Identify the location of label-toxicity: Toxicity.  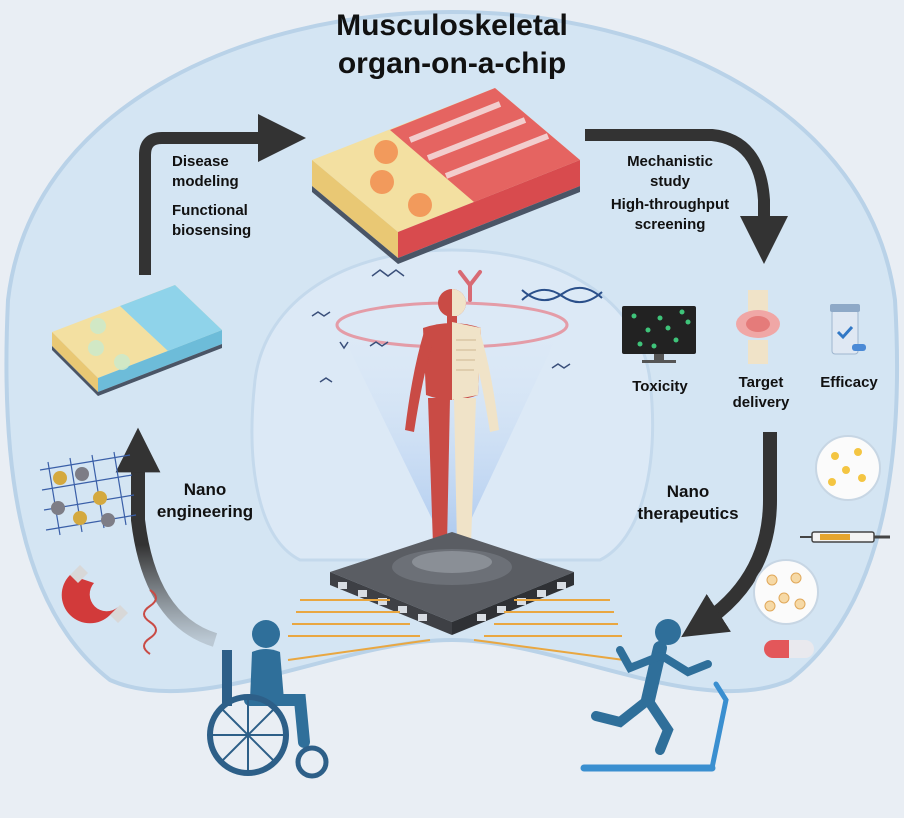
(660, 386).